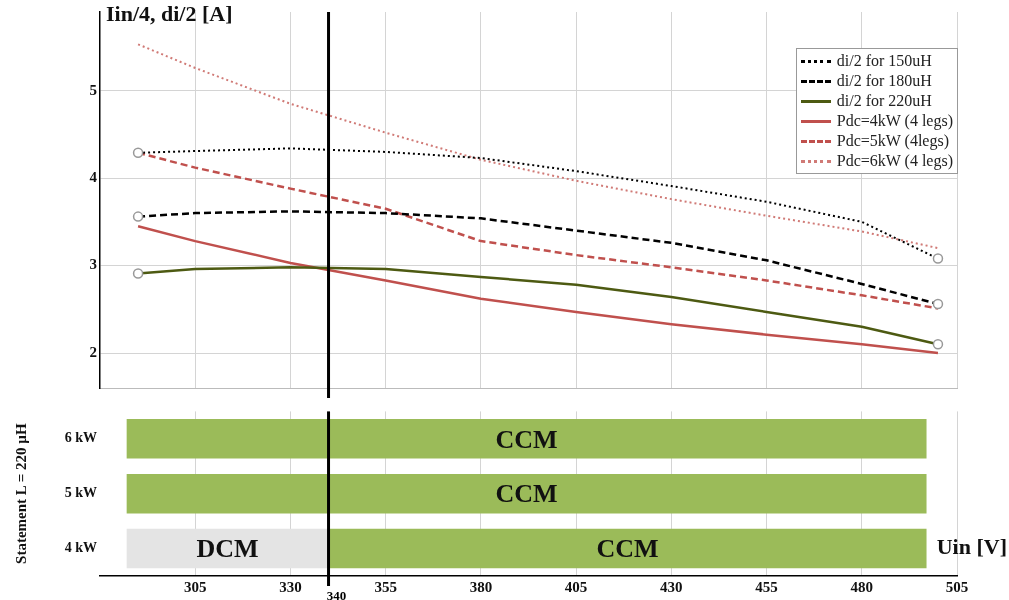 This screenshot has width=1009, height=600. What do you see at coordinates (481, 586) in the screenshot?
I see `x-tick-label: 380` at bounding box center [481, 586].